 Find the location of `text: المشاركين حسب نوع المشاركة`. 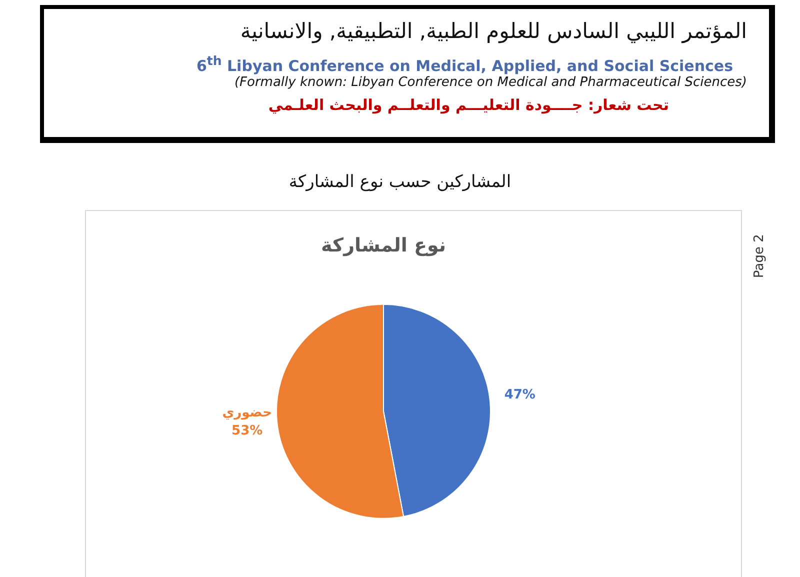

text: المشاركين حسب نوع المشاركة is located at coordinates (400, 182).